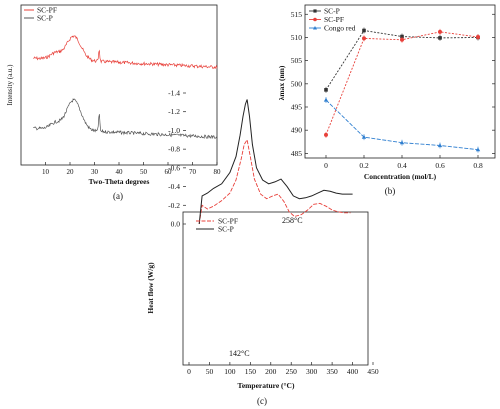  What do you see at coordinates (402, 165) in the screenshot?
I see `x-tick-label-0.4: 0.4` at bounding box center [402, 165].